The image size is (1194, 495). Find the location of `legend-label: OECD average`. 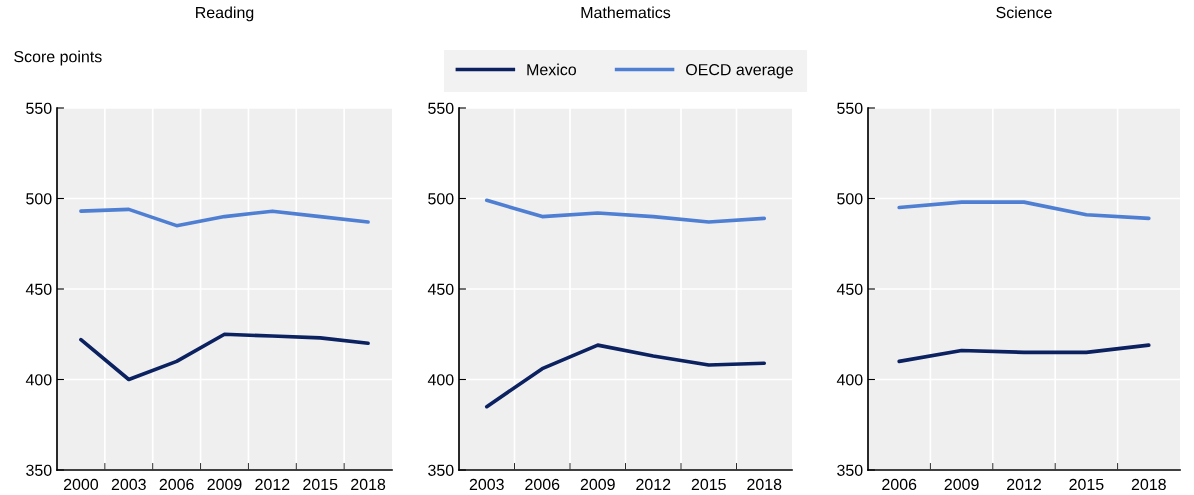

legend-label: OECD average is located at coordinates (739, 71).